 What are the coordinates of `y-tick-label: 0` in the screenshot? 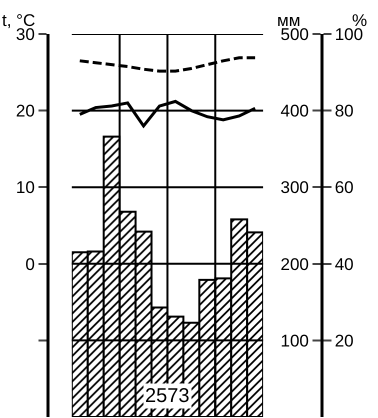 It's located at (30, 264).